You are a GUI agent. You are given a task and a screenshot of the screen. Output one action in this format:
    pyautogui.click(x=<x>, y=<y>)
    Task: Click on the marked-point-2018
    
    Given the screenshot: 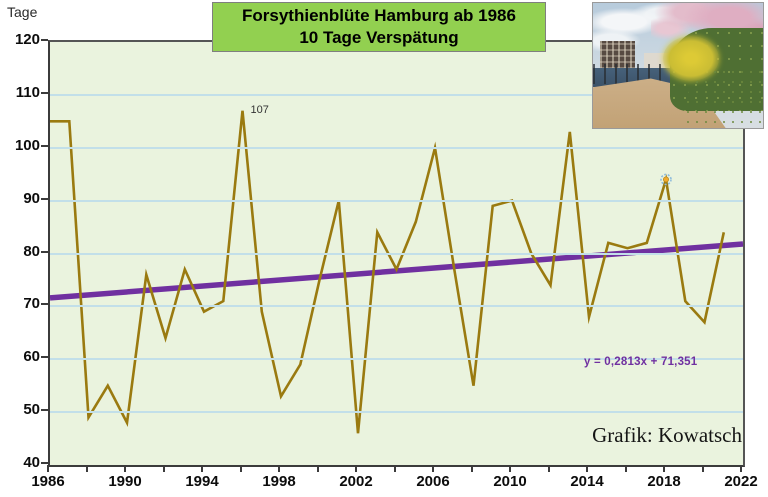 What is the action you would take?
    pyautogui.click(x=666, y=179)
    